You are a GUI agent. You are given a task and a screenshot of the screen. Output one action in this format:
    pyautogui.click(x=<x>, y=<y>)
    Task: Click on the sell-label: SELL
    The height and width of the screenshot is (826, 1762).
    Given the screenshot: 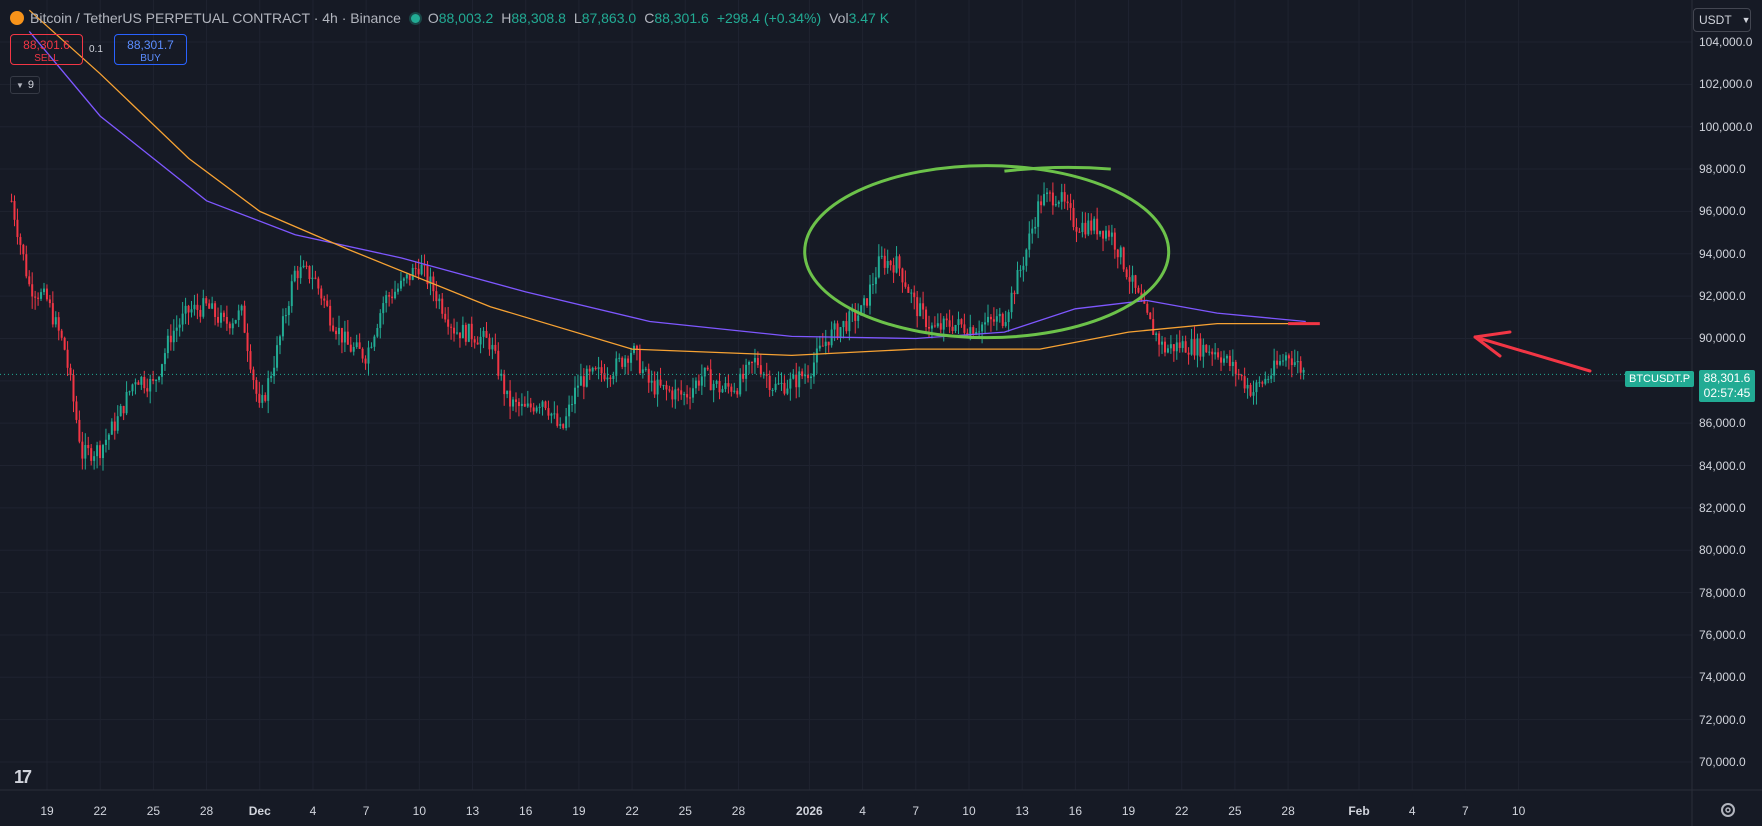 What is the action you would take?
    pyautogui.click(x=46, y=58)
    